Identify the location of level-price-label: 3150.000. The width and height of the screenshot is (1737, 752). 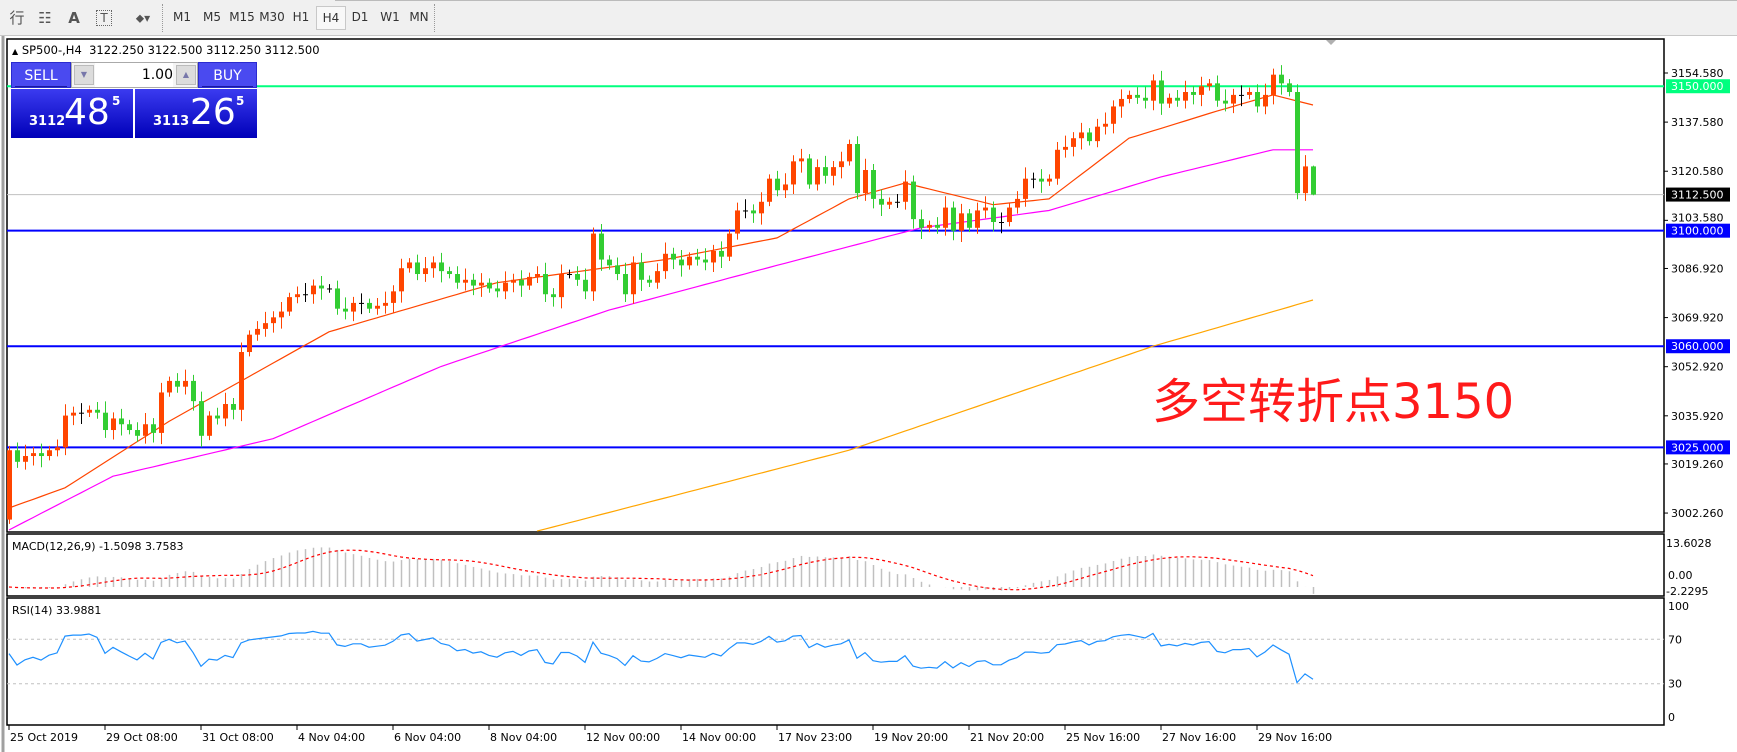
(1697, 86).